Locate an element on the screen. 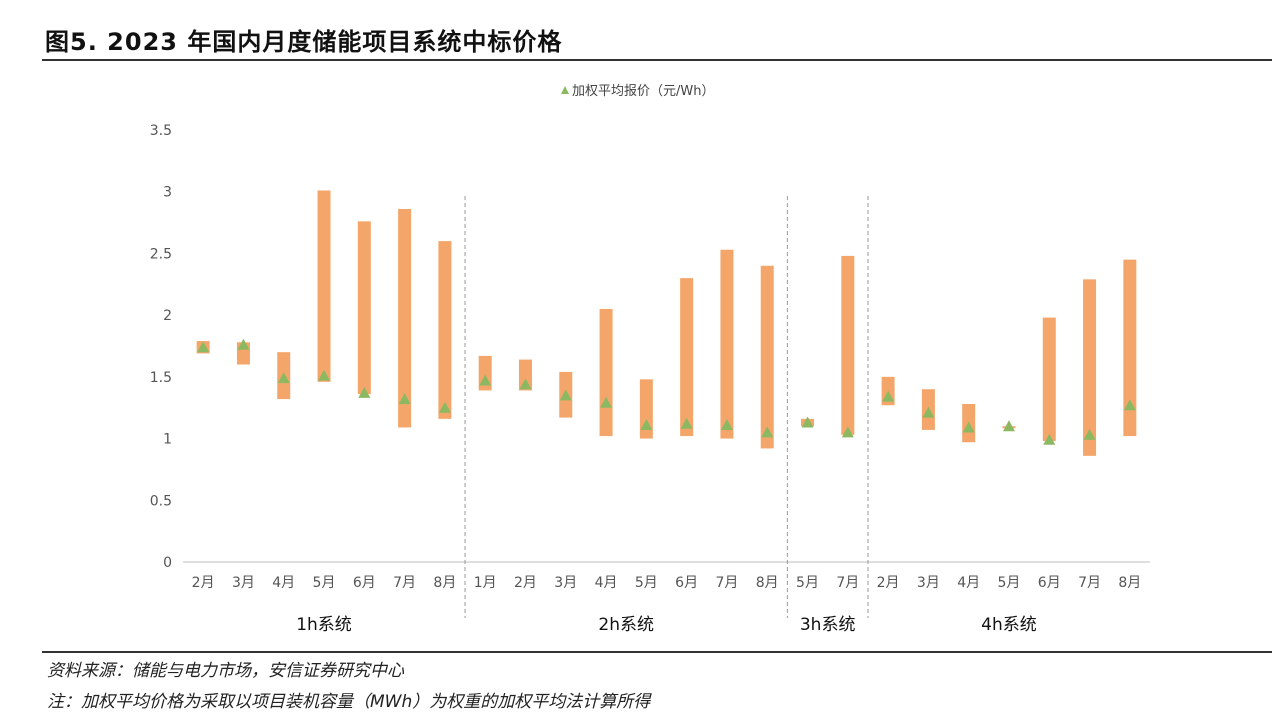 The width and height of the screenshot is (1282, 726). y-tick-label: 1 is located at coordinates (167, 440).